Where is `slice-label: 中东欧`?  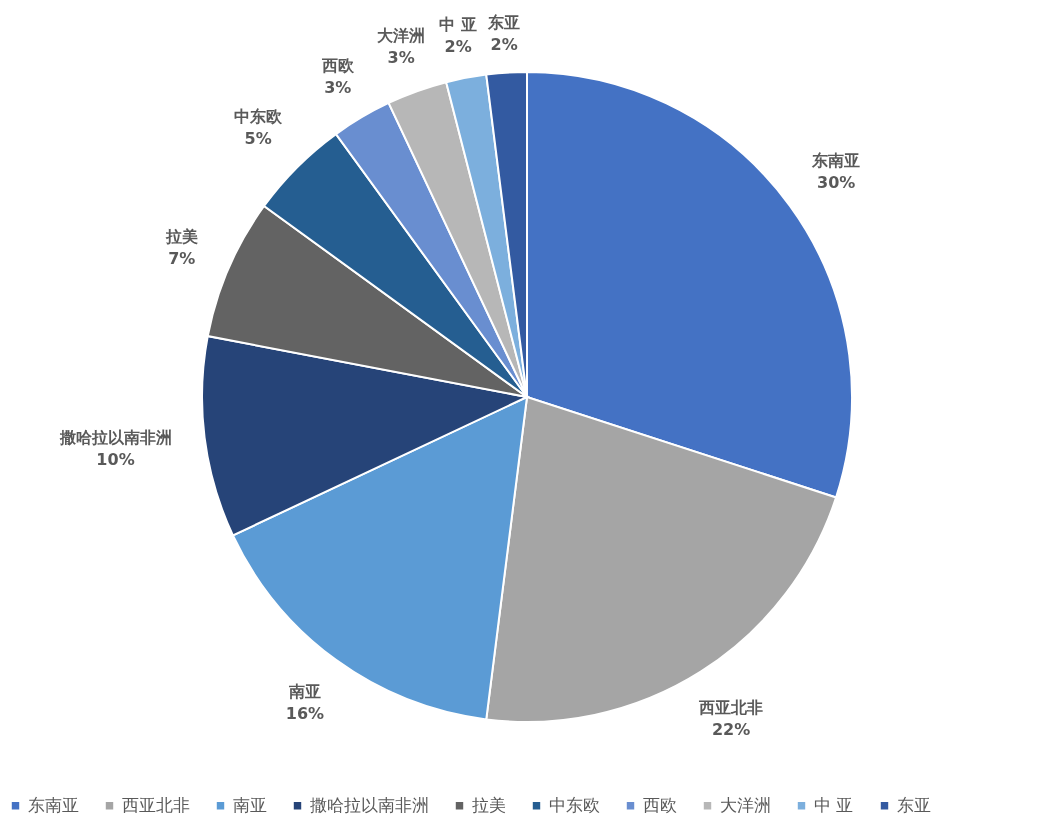
slice-label: 中东欧 is located at coordinates (259, 117).